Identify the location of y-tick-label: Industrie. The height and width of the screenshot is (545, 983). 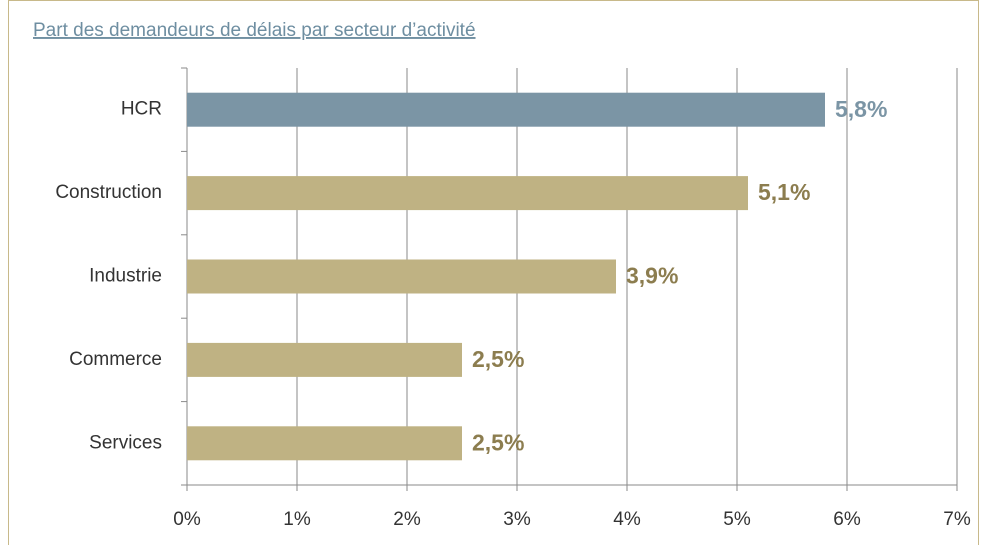
(125, 276).